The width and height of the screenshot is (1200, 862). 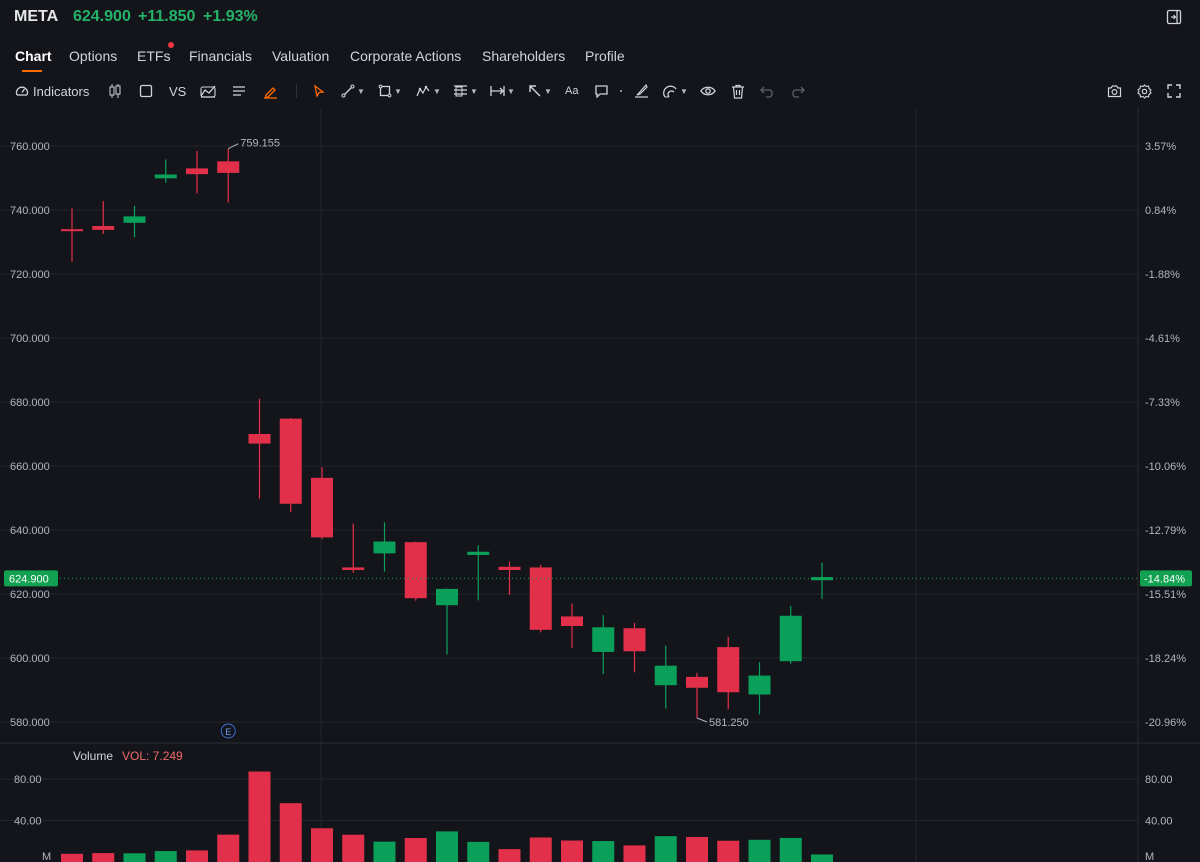 What do you see at coordinates (22, 91) in the screenshot?
I see `gauge-icon` at bounding box center [22, 91].